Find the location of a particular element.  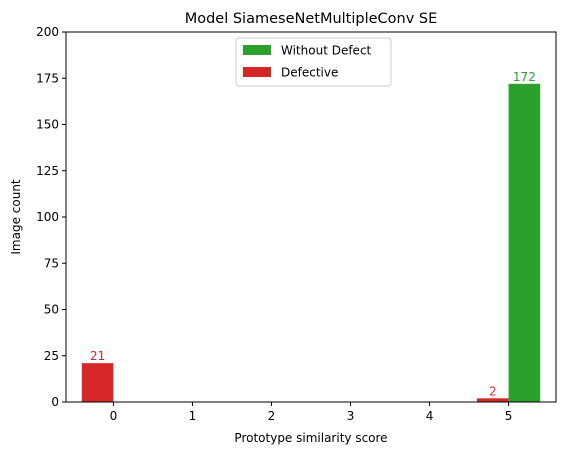

y-tick-label: 100 is located at coordinates (47, 217).